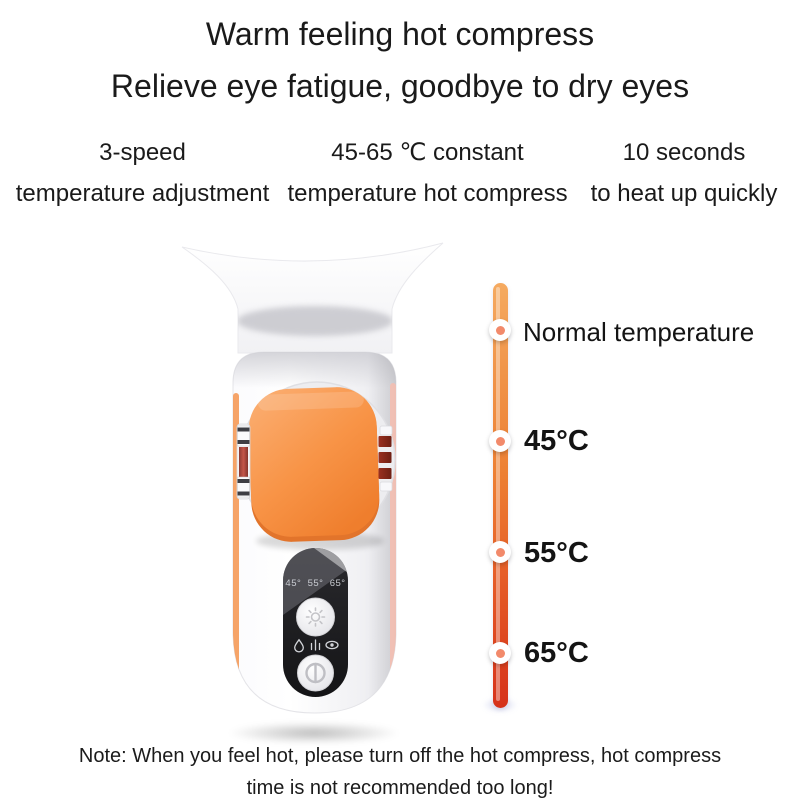  What do you see at coordinates (315, 583) in the screenshot?
I see `temperature-display: 45° 55° 65°` at bounding box center [315, 583].